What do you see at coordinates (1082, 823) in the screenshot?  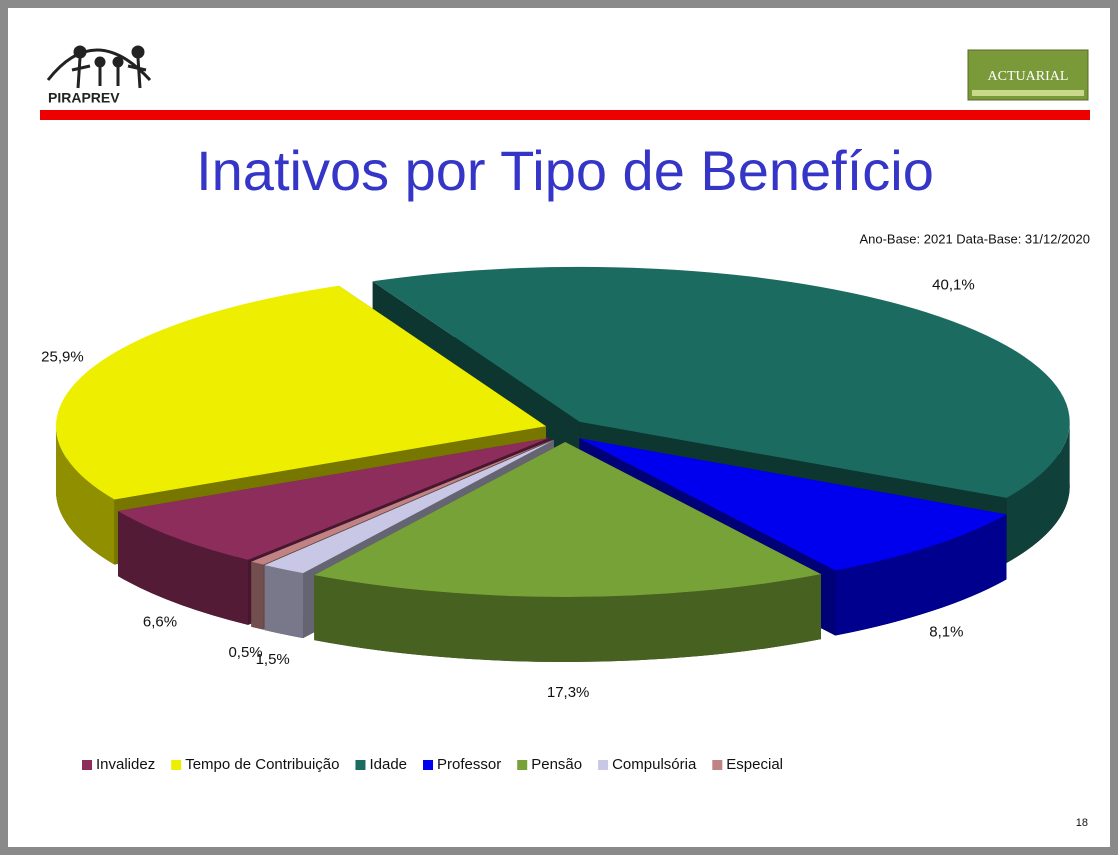 I see `page-number: 18` at bounding box center [1082, 823].